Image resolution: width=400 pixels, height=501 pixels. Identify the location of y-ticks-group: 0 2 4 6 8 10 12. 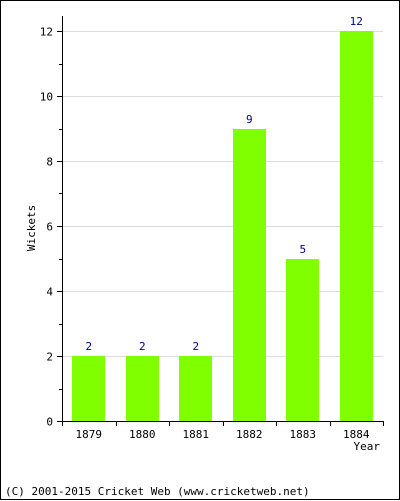
(51, 227).